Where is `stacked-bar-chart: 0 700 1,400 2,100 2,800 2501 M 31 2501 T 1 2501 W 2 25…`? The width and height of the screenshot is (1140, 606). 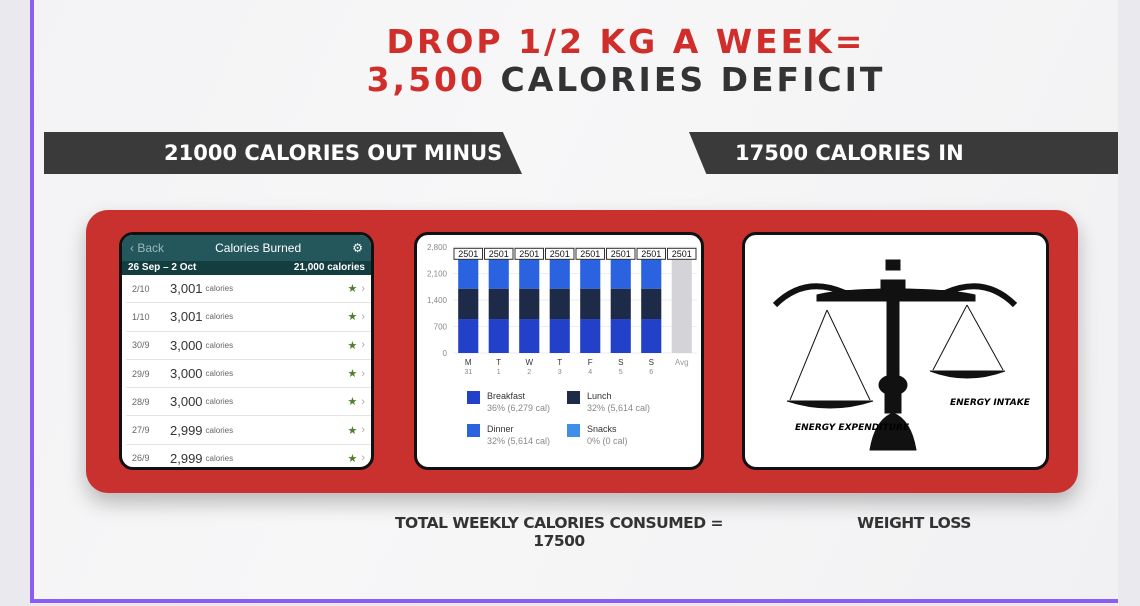 stacked-bar-chart: 0 700 1,400 2,100 2,800 2501 M 31 2501 T 1 2501 W 2 25… is located at coordinates (562, 309).